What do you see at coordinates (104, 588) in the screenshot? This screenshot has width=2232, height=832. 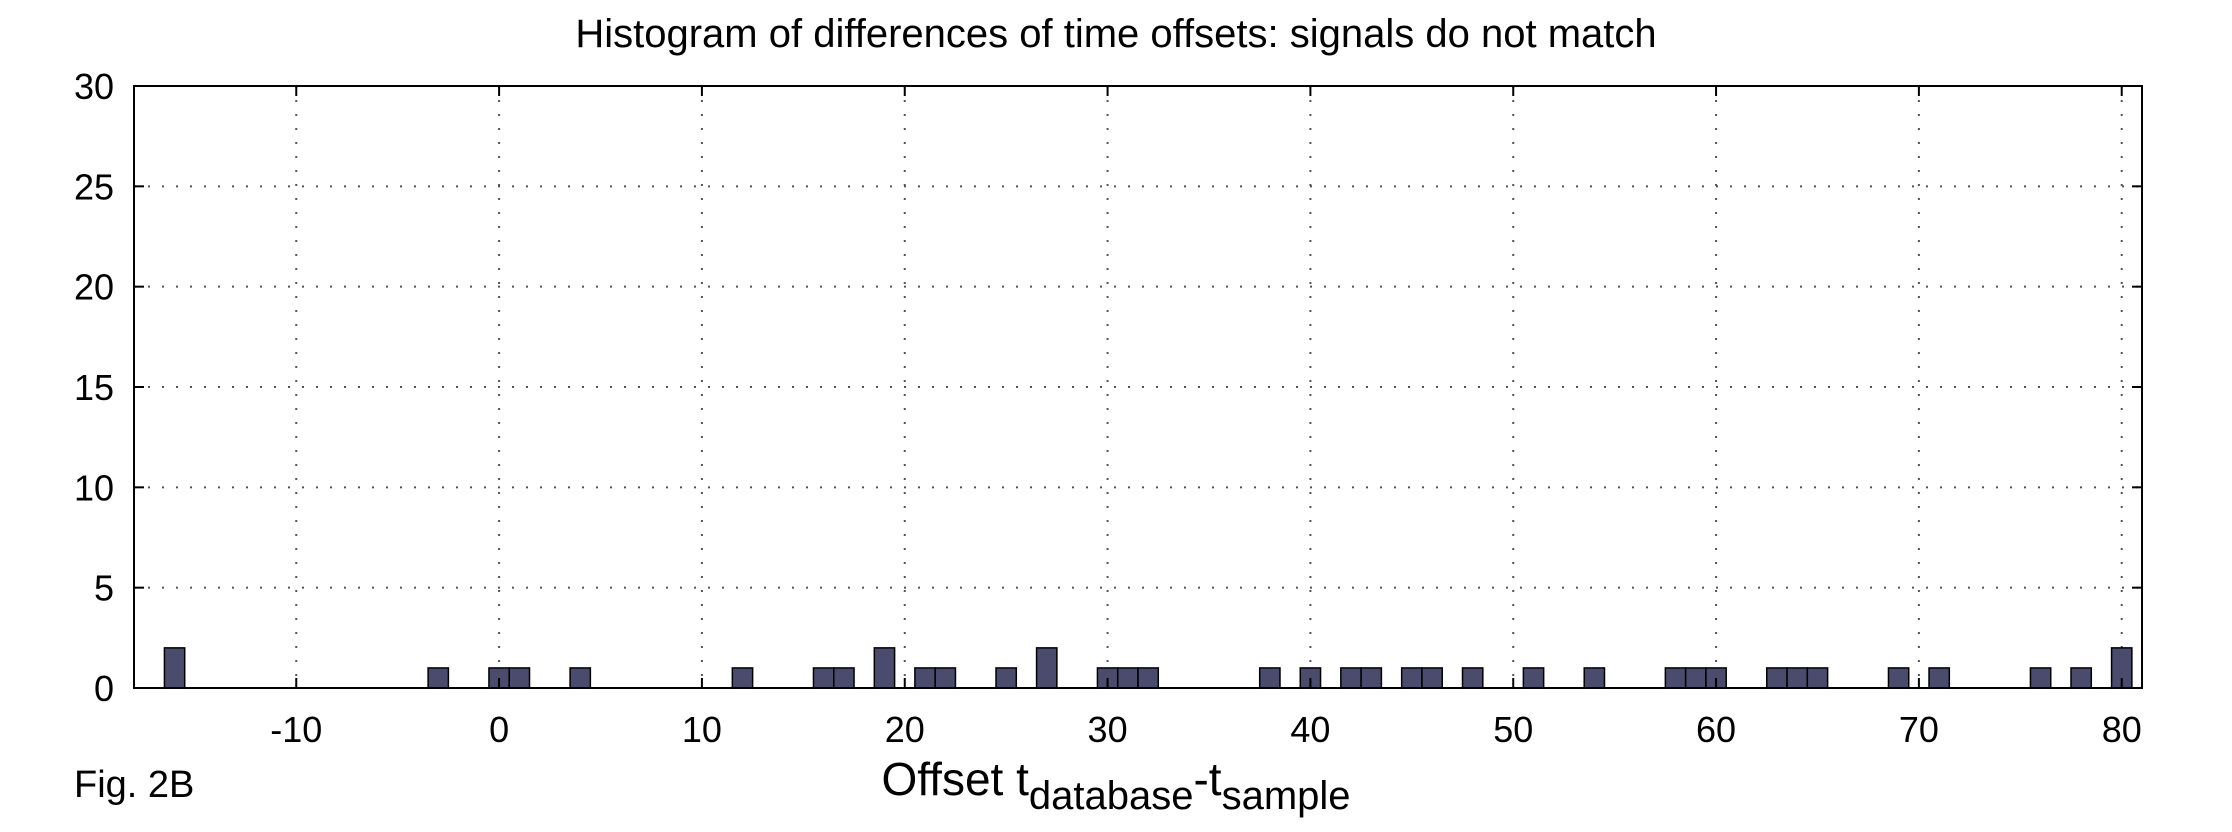 I see `y-tick-label: 5` at bounding box center [104, 588].